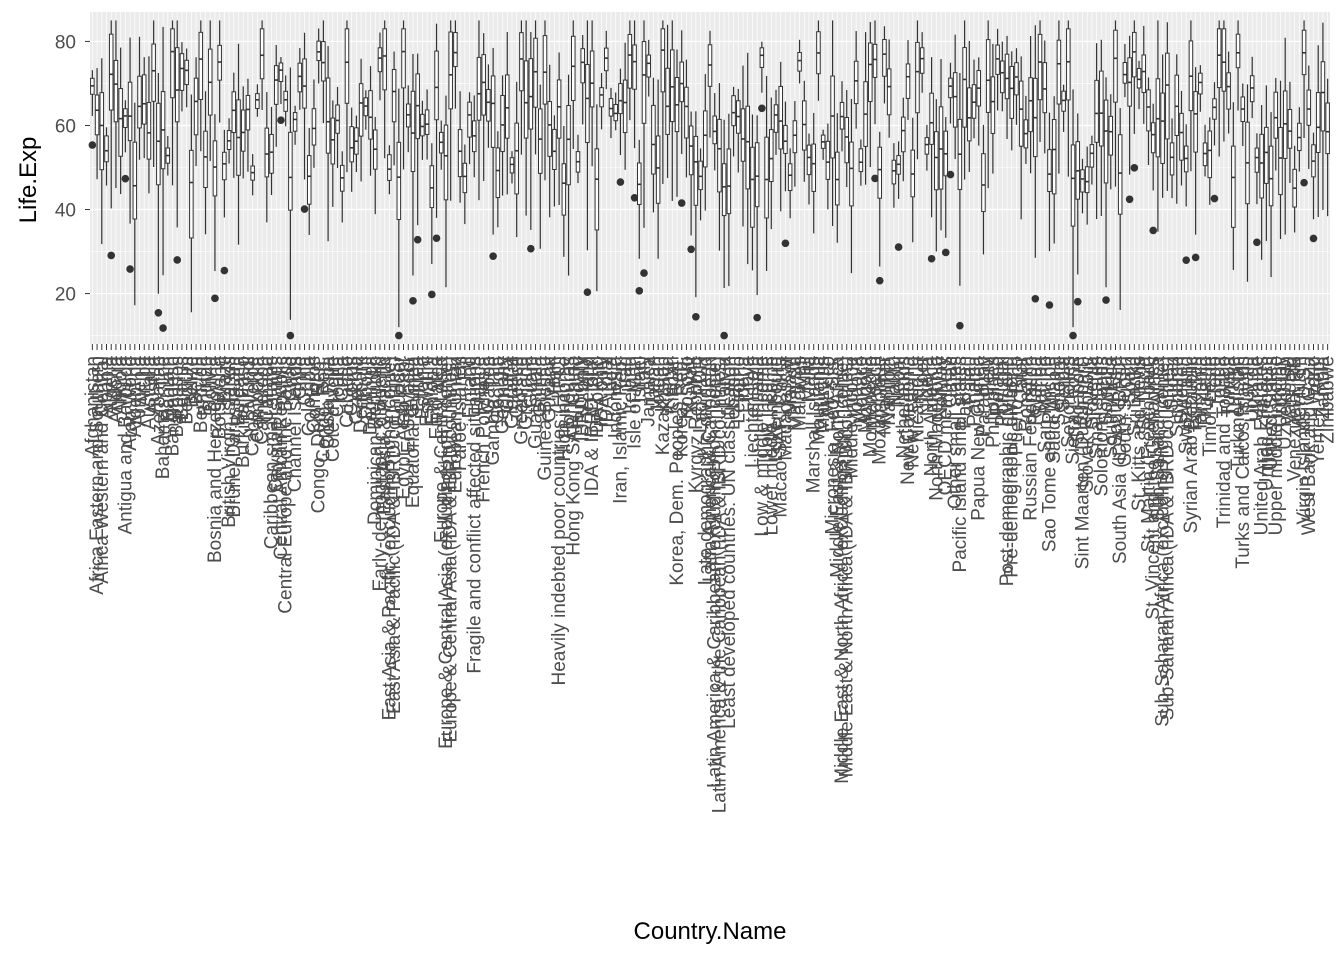 The height and width of the screenshot is (960, 1344). I want to click on x-tick-label: Honduras, so click(569, 397).